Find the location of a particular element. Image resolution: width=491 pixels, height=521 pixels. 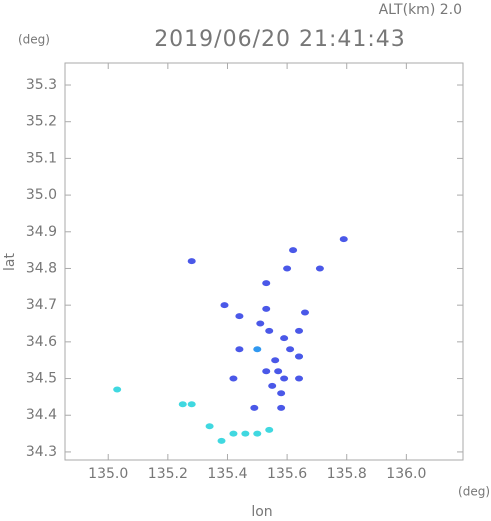

x-tick-label: 135.4 is located at coordinates (227, 474).